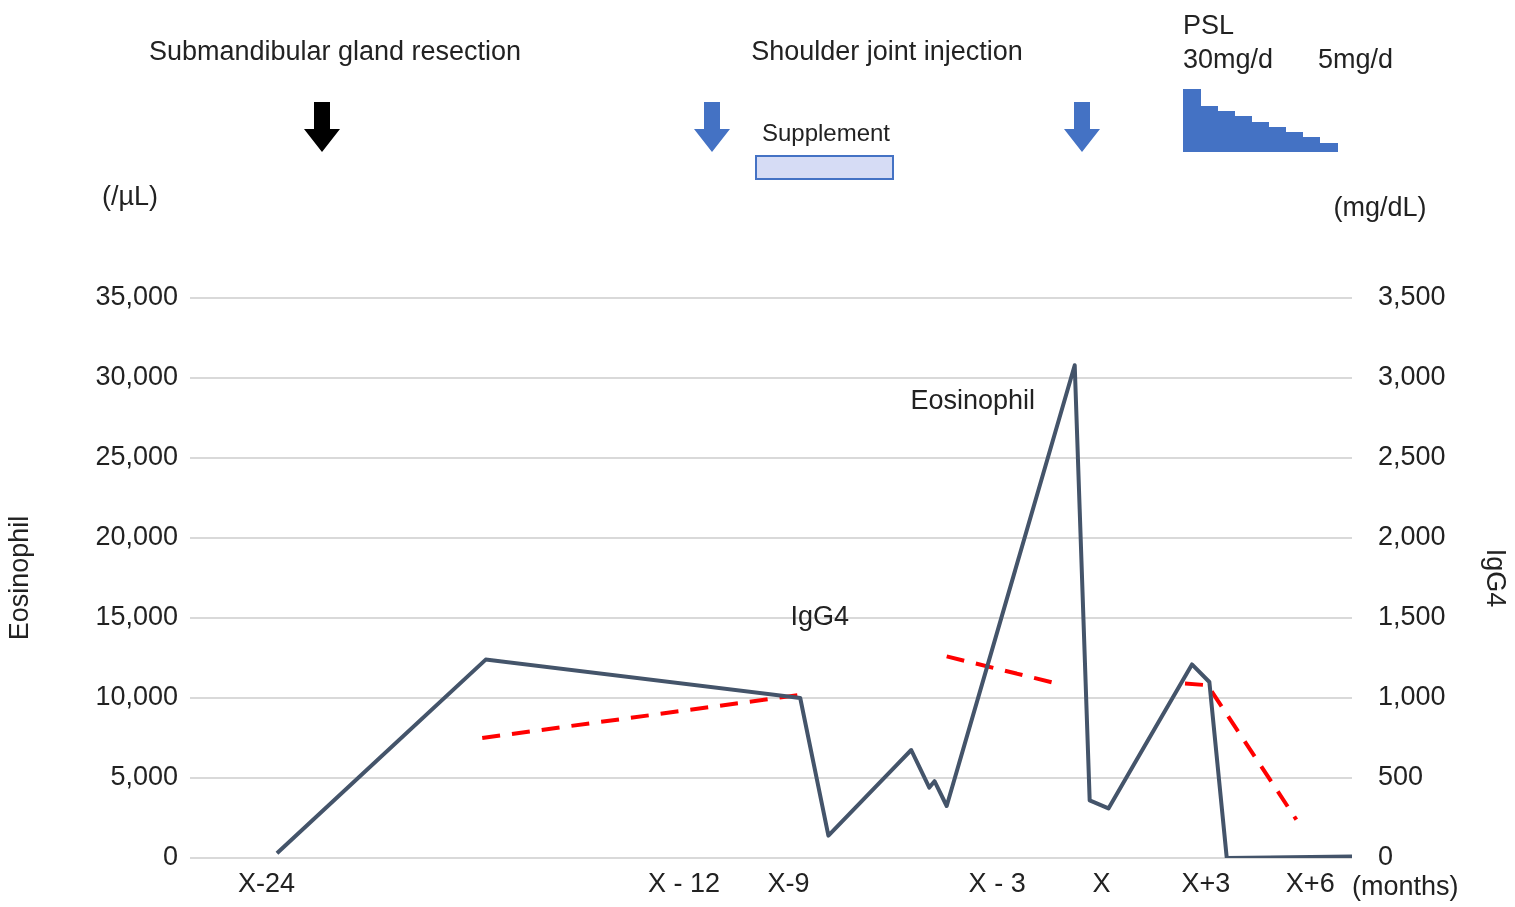 The image size is (1515, 907). I want to click on y2-tick-label: 0, so click(1386, 856).